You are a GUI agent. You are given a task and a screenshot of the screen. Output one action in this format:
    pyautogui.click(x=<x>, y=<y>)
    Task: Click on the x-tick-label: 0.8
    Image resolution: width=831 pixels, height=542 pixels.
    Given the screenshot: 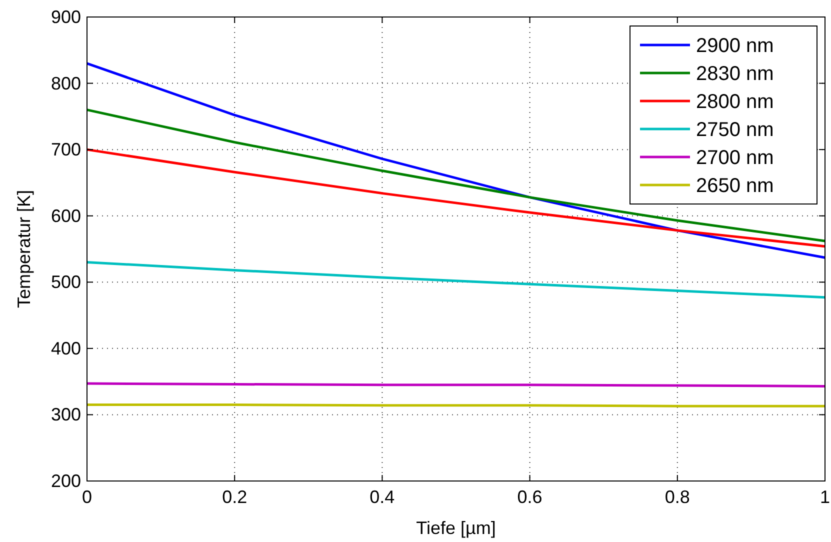 What is the action you would take?
    pyautogui.click(x=677, y=497)
    